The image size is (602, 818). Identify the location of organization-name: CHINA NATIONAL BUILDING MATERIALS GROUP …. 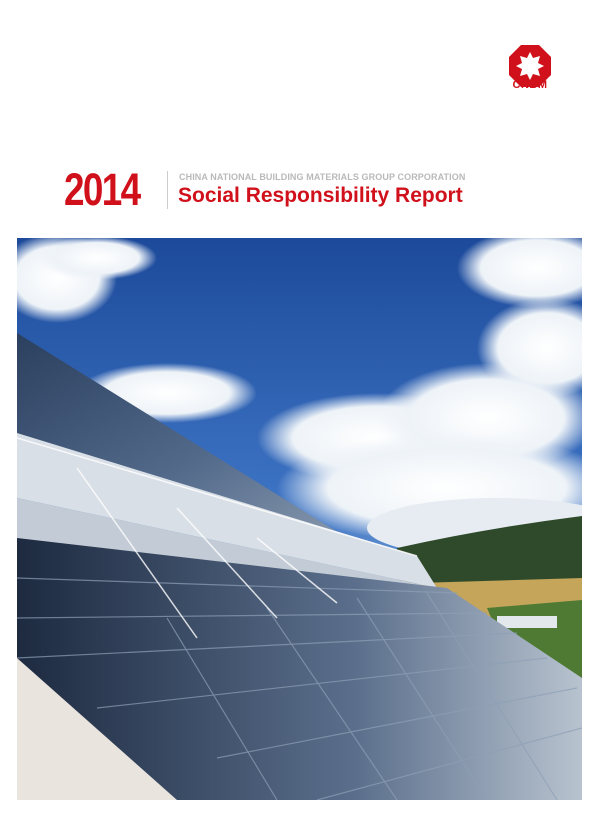
(322, 177).